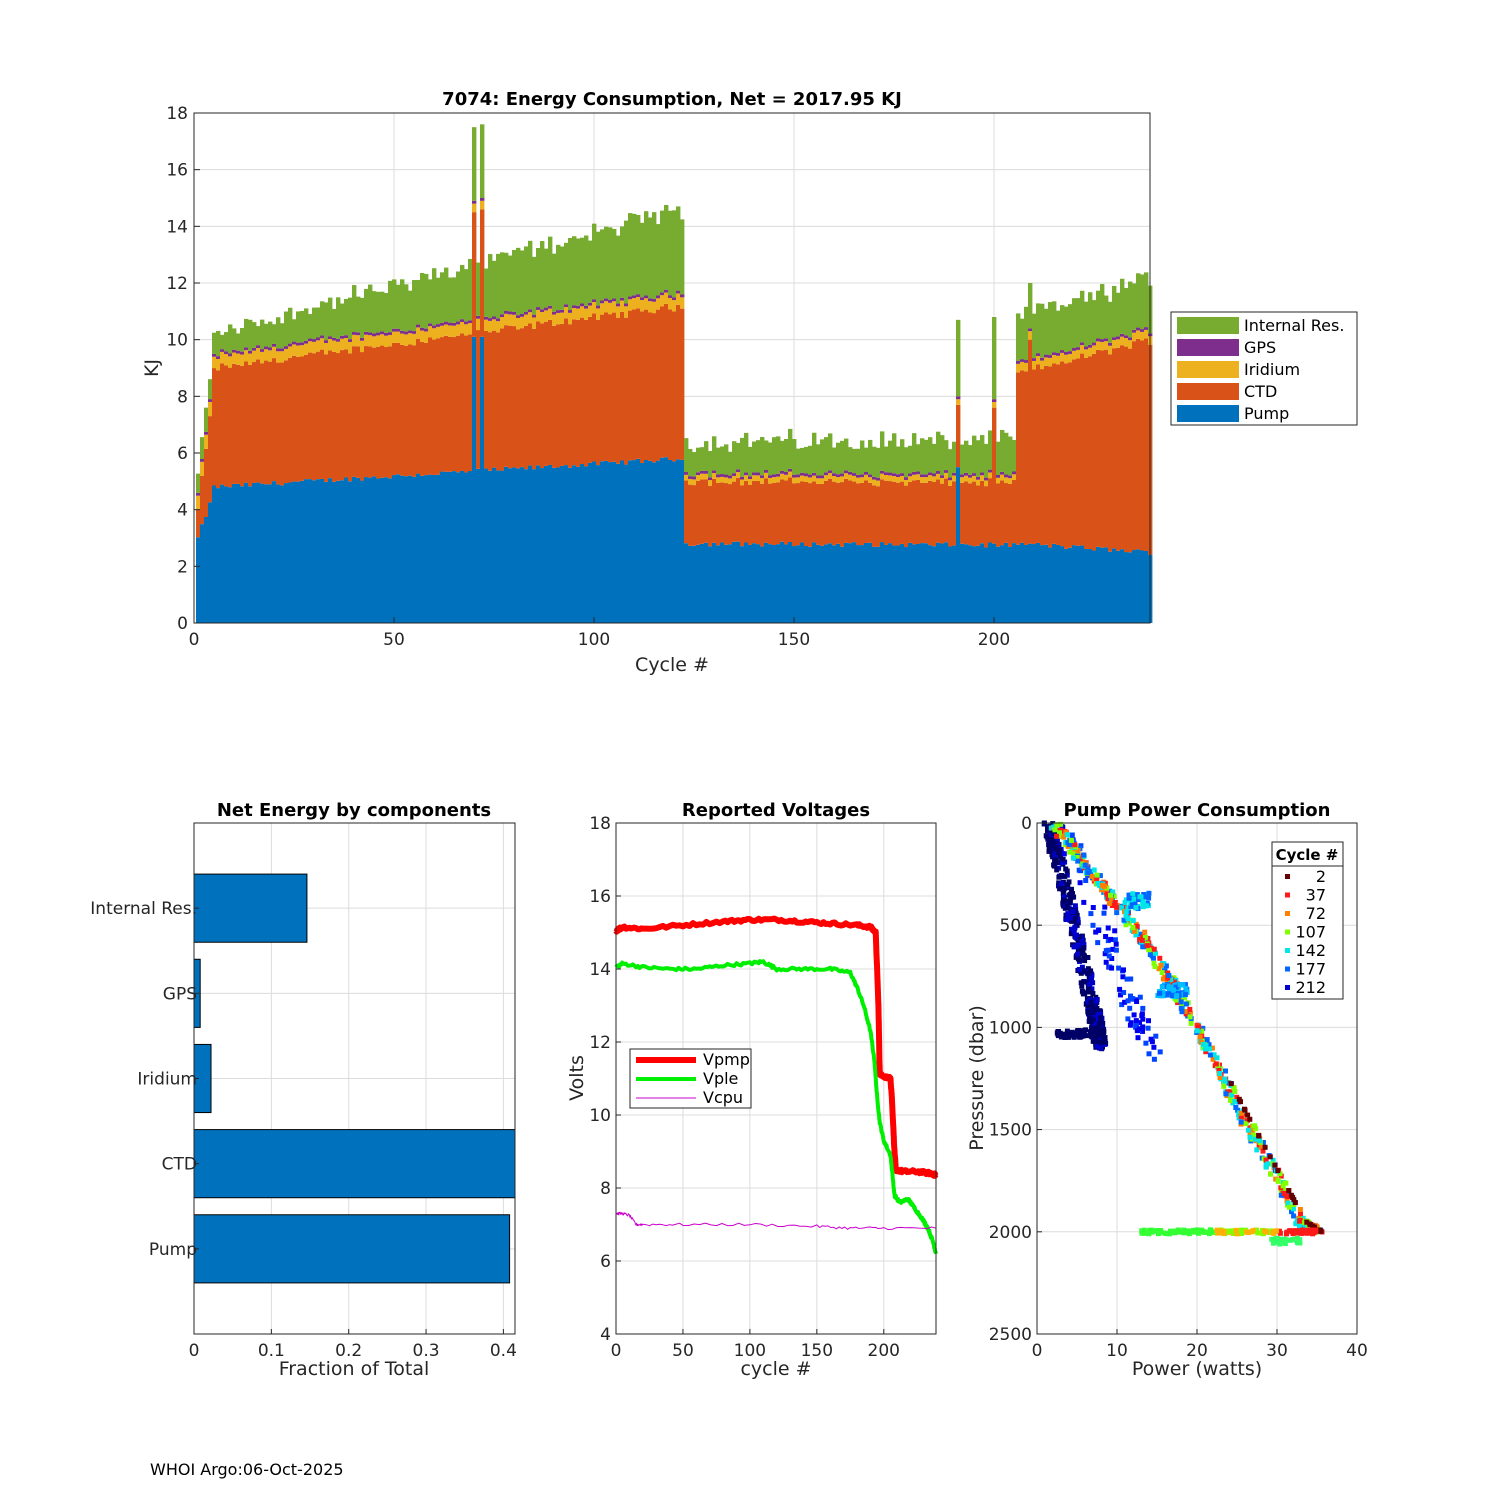  What do you see at coordinates (600, 970) in the screenshot?
I see `voltages-ytick-label: 14` at bounding box center [600, 970].